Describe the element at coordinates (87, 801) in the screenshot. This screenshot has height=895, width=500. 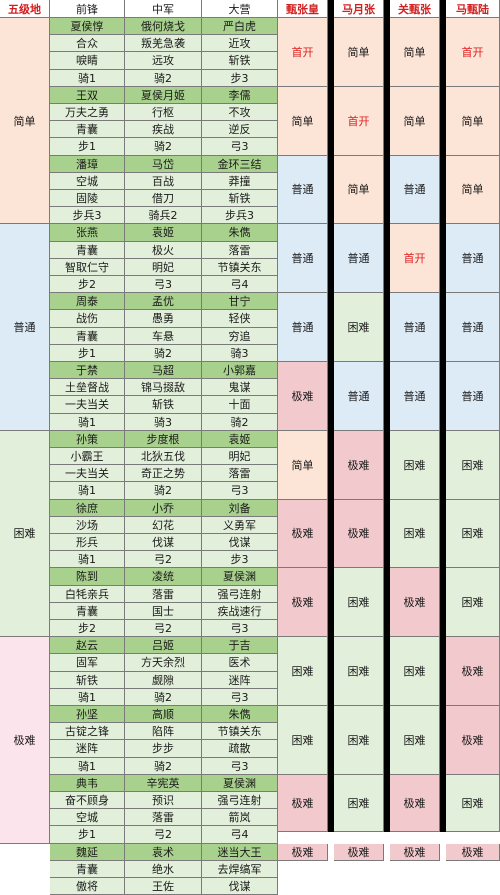
I see `trait-cell: 奋不顾身` at that location.